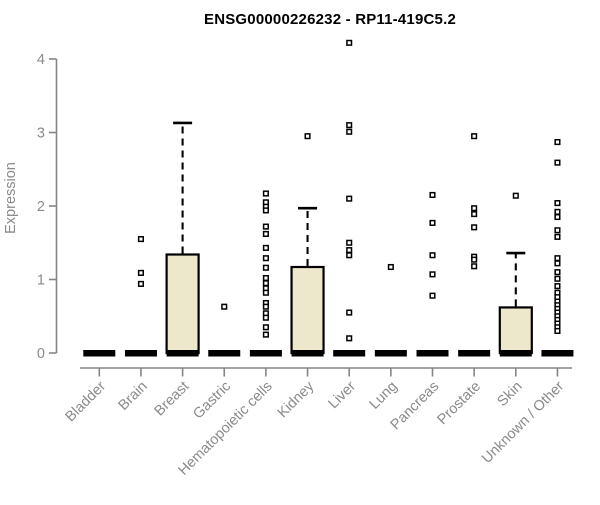 This screenshot has height=505, width=600. Describe the element at coordinates (41, 281) in the screenshot. I see `y-tick-label: 1` at that location.